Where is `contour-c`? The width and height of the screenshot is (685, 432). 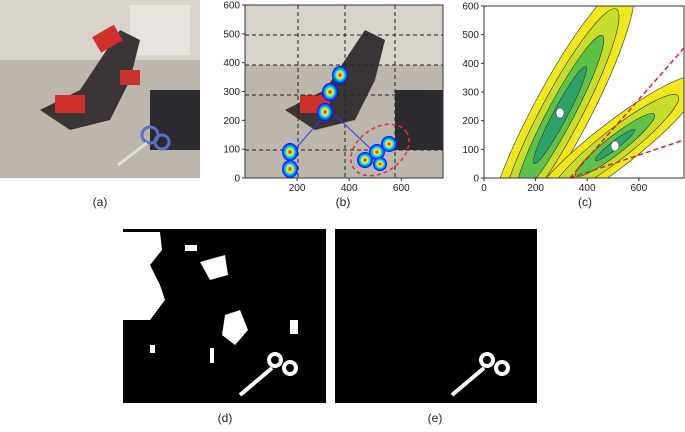
contour-c is located at coordinates (584, 92).